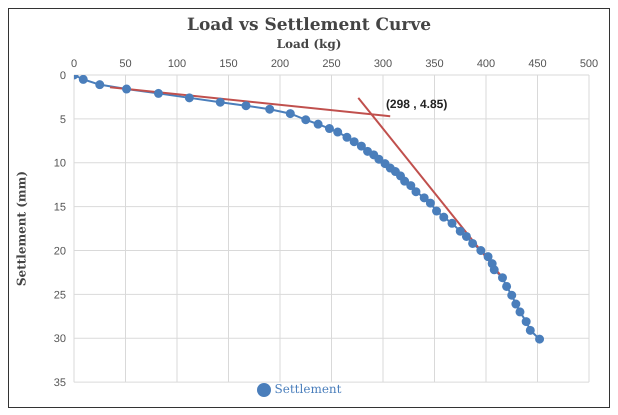 The image size is (618, 415). Describe the element at coordinates (60, 383) in the screenshot. I see `y-tick-label: 35` at that location.